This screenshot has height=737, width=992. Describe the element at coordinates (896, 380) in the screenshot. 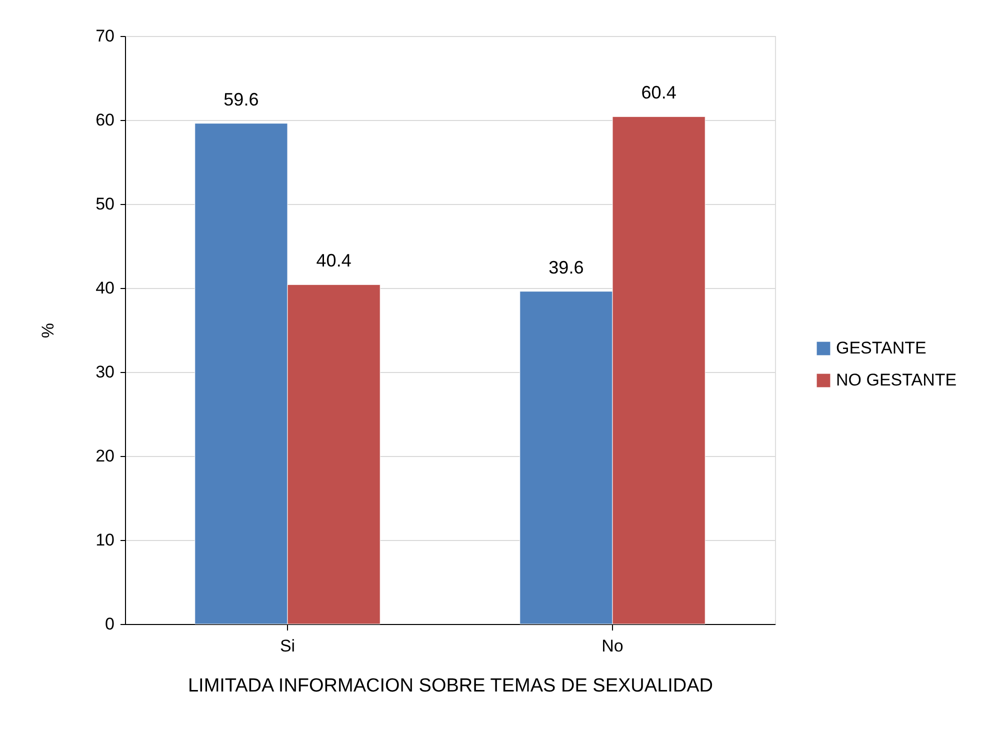

I see `legend-label: NO GESTANTE` at that location.